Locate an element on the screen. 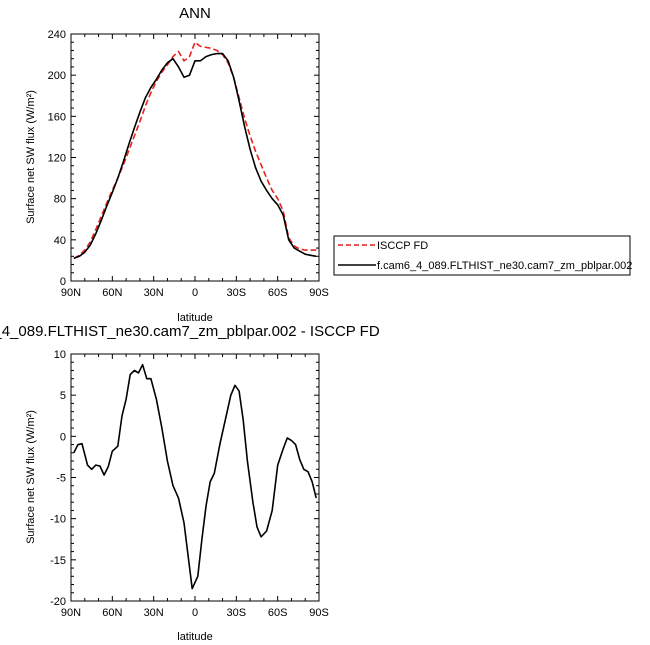  bottom-xtick-label-4: 30S is located at coordinates (237, 613).